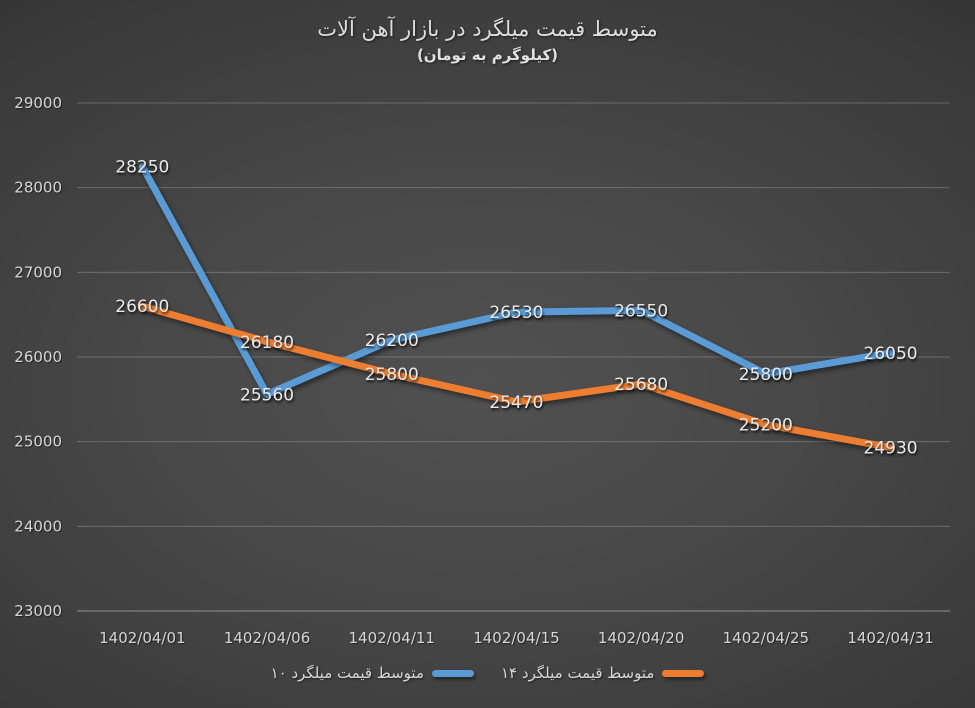 The width and height of the screenshot is (975, 708). What do you see at coordinates (38, 357) in the screenshot?
I see `y-axis-label: 26000` at bounding box center [38, 357].